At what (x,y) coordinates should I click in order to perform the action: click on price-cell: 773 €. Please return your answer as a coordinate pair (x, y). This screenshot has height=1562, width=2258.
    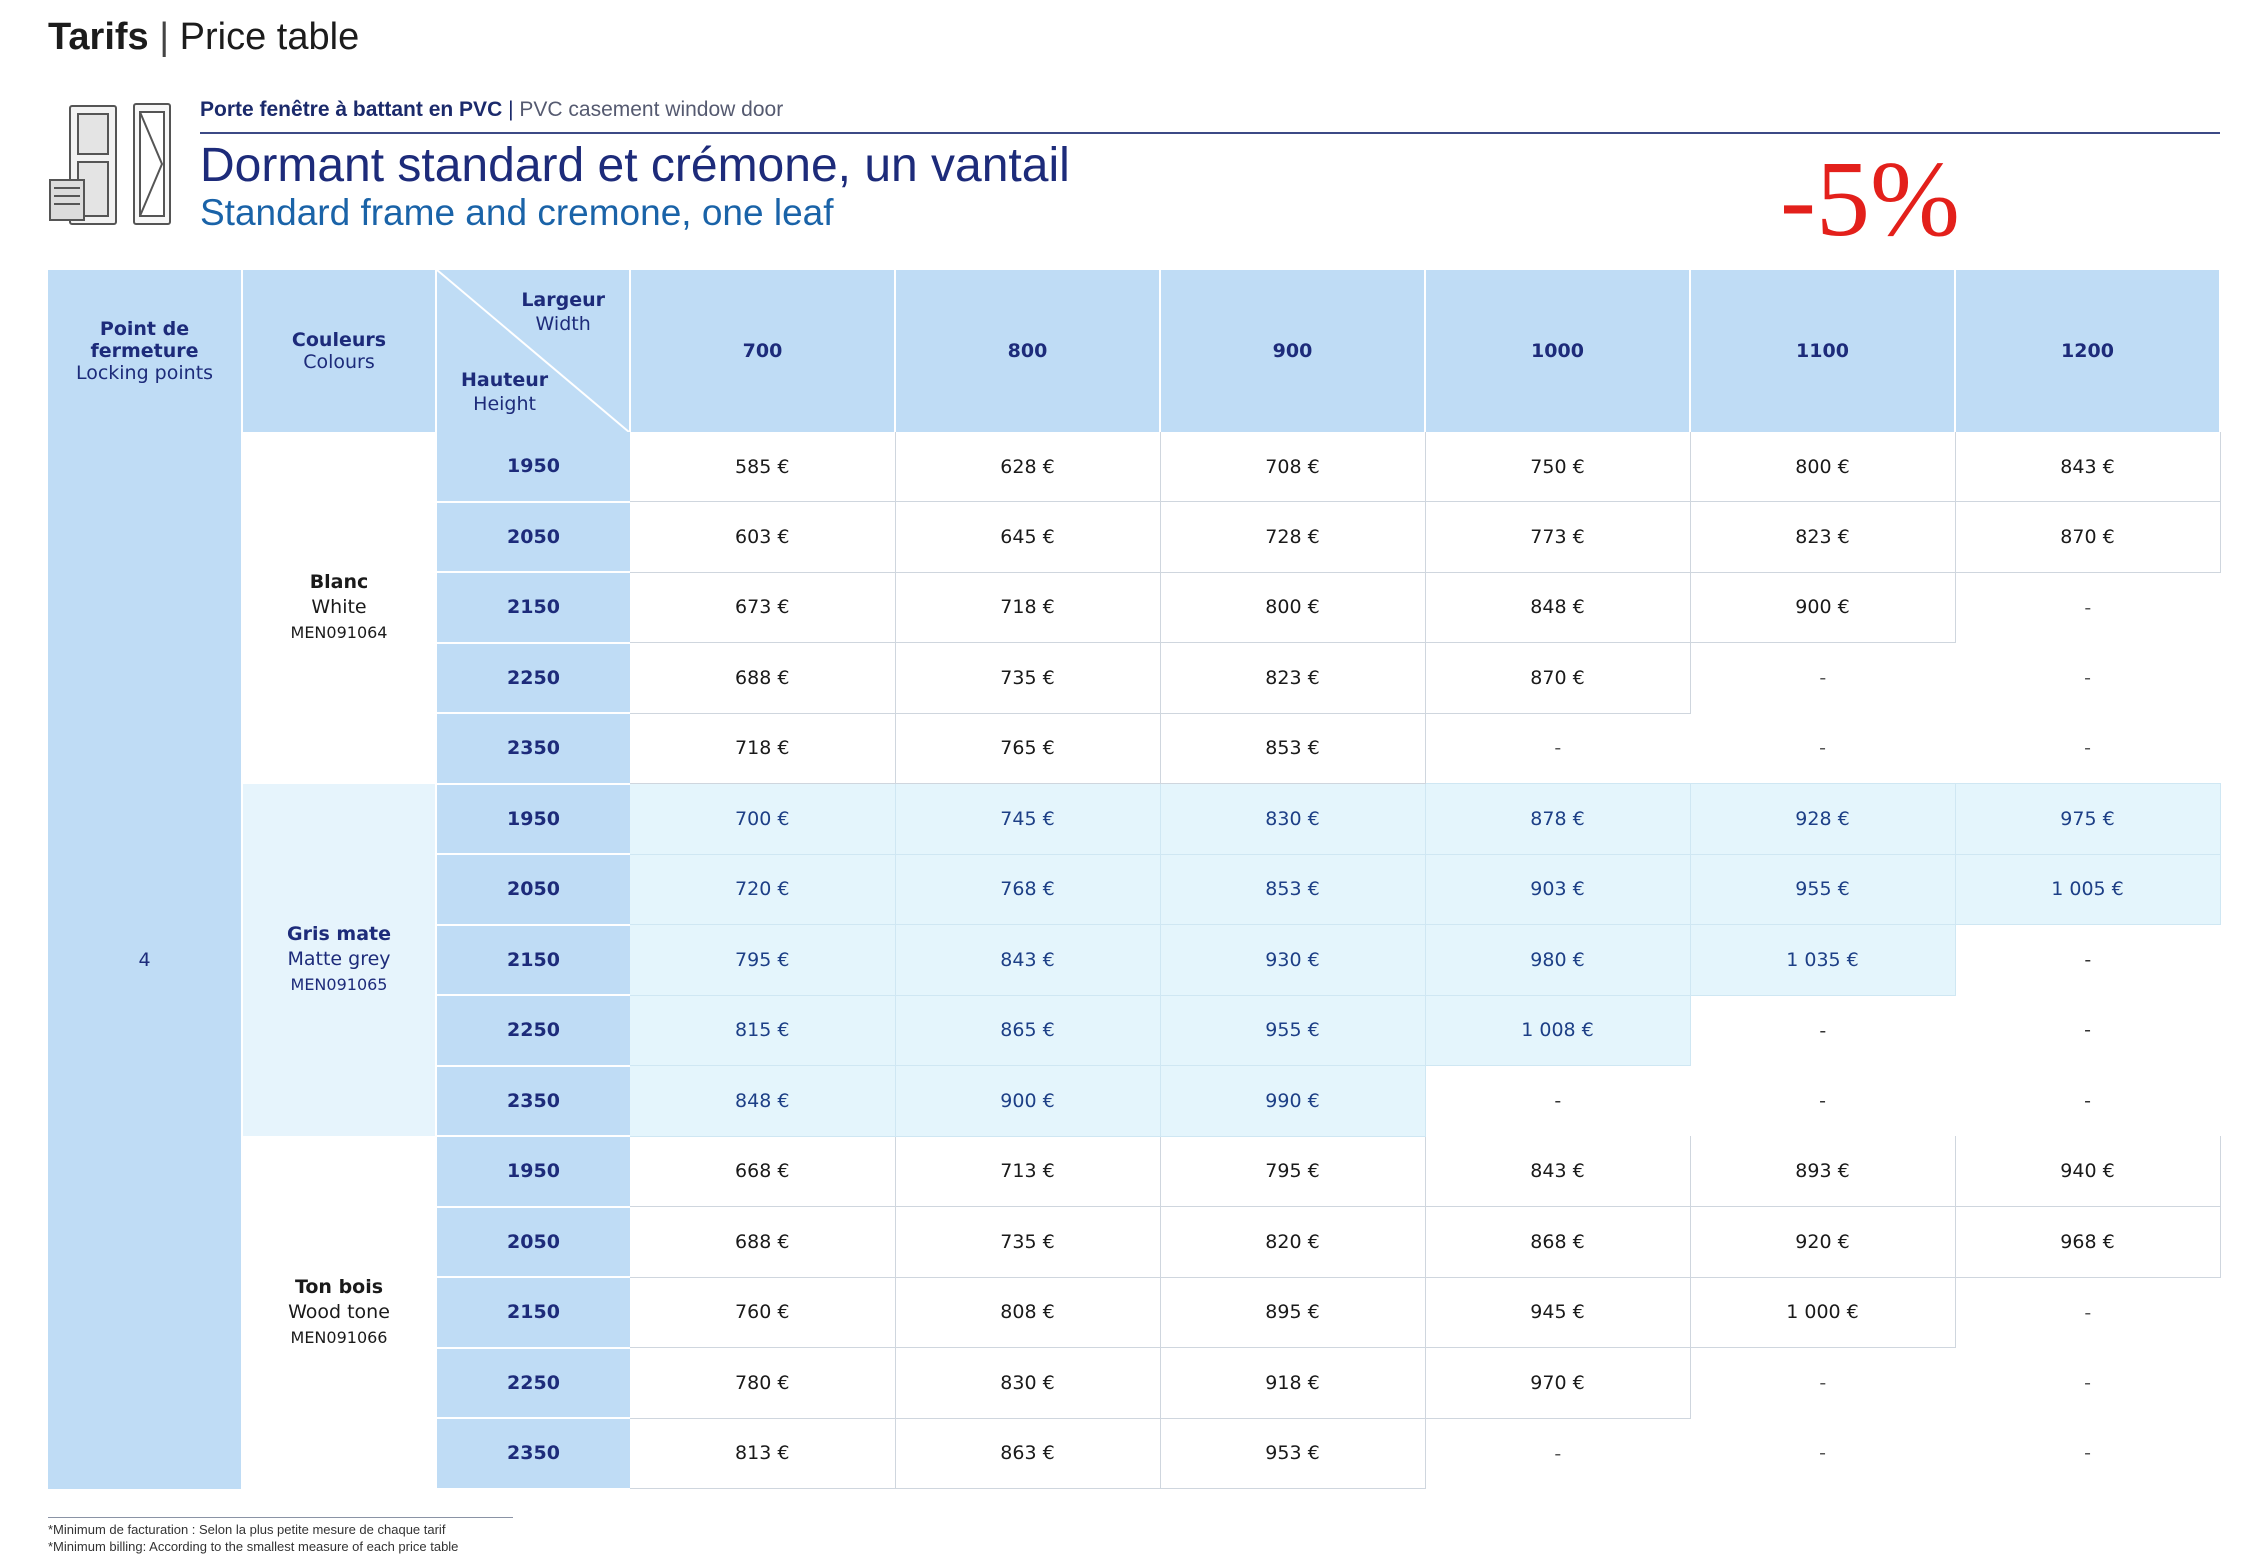
    Looking at the image, I should click on (1558, 537).